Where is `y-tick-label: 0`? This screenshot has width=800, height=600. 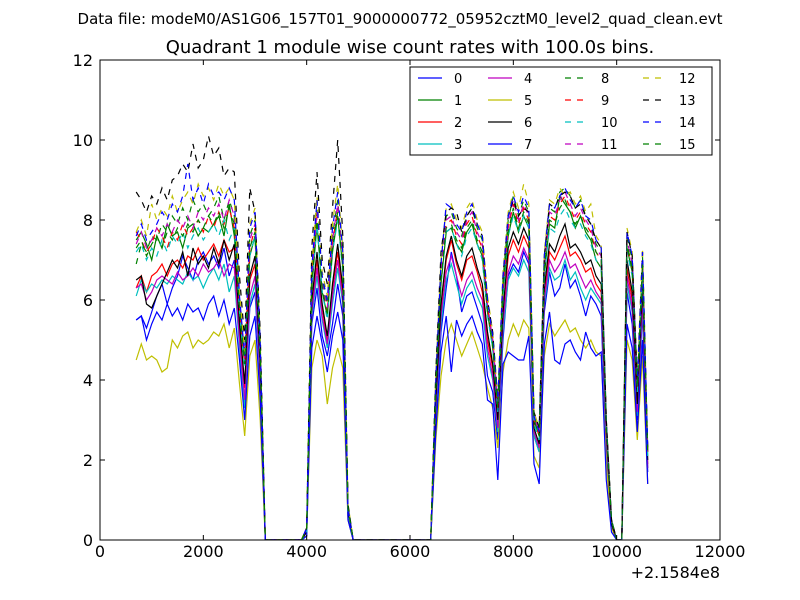 y-tick-label: 0 is located at coordinates (88, 540).